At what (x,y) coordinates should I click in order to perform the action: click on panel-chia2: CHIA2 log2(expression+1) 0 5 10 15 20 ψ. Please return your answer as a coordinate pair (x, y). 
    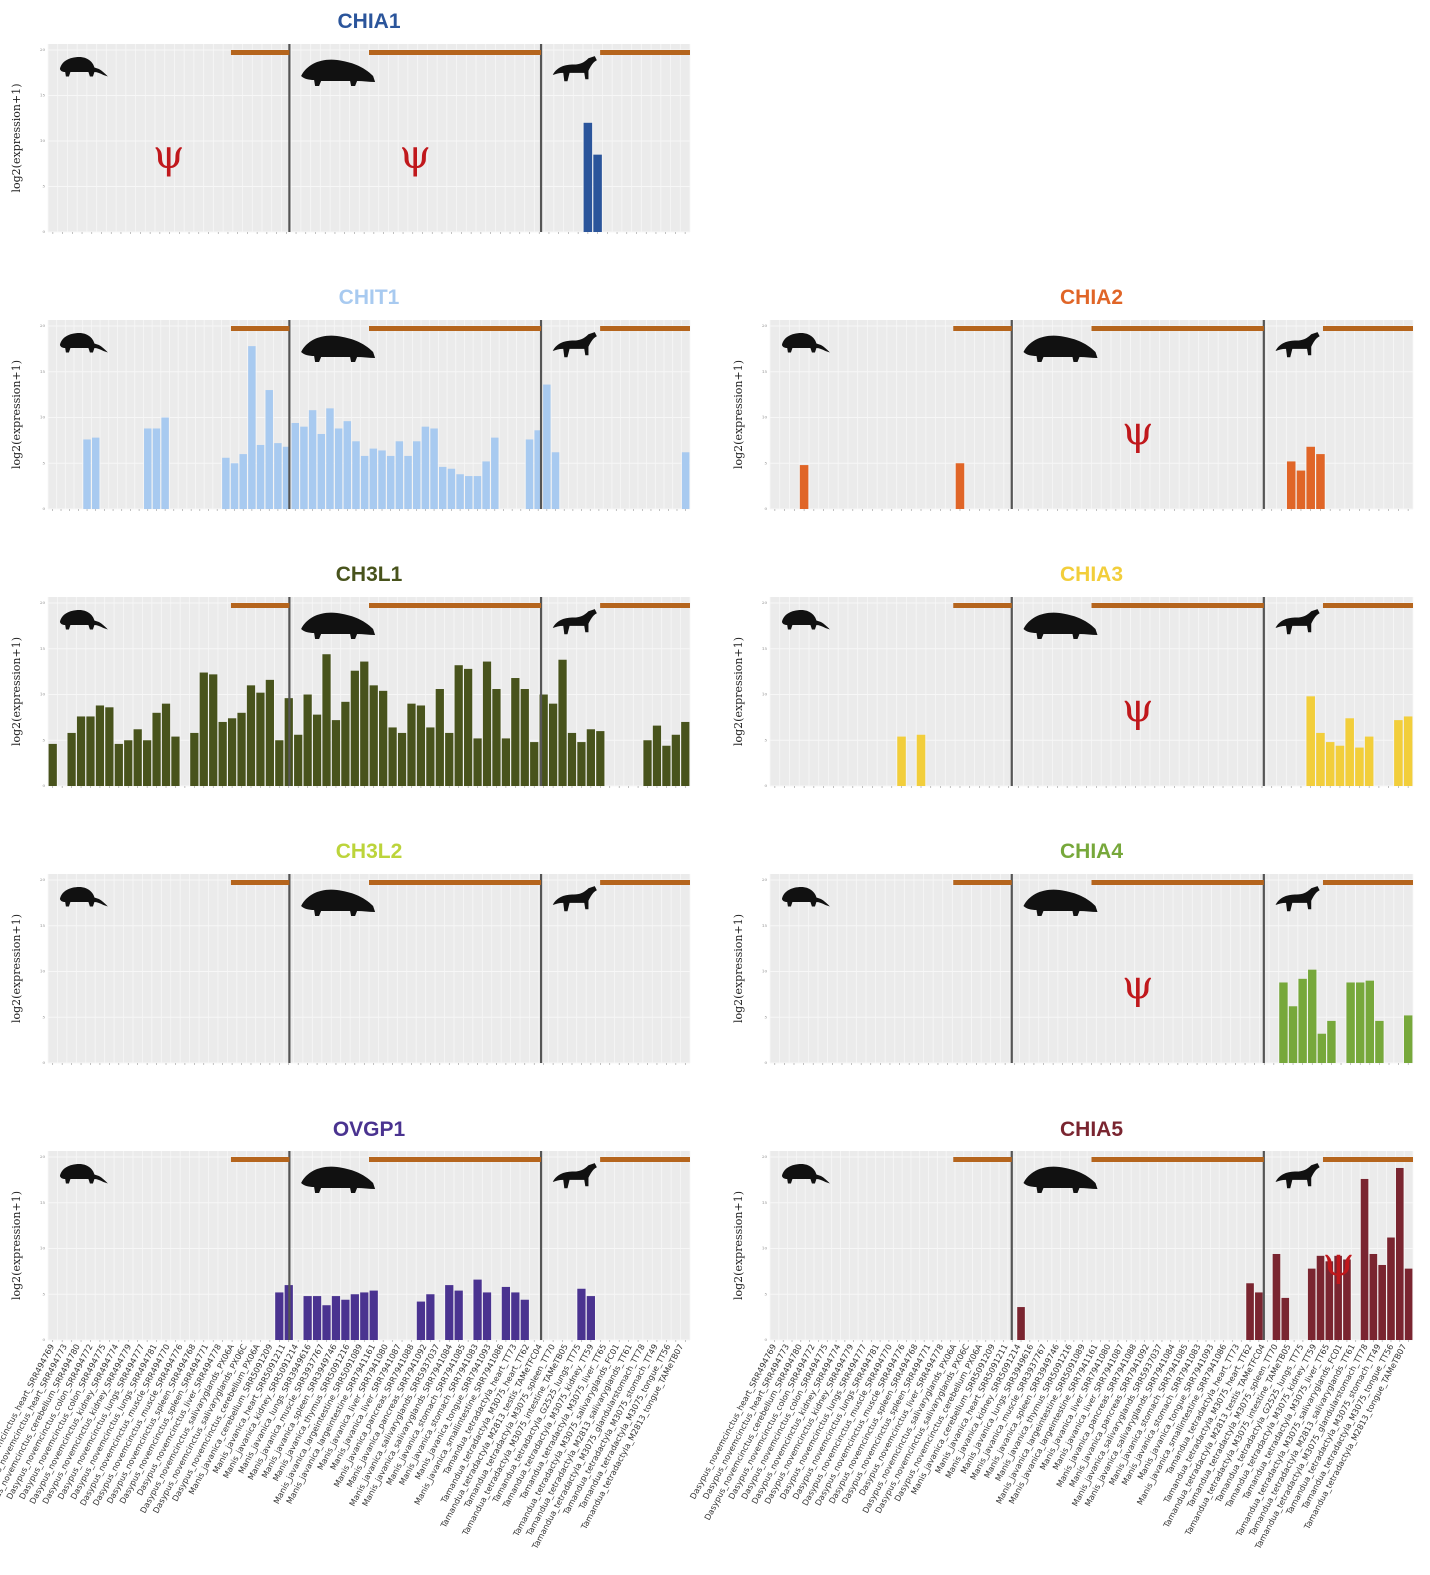
    Looking at the image, I should click on (1073, 398).